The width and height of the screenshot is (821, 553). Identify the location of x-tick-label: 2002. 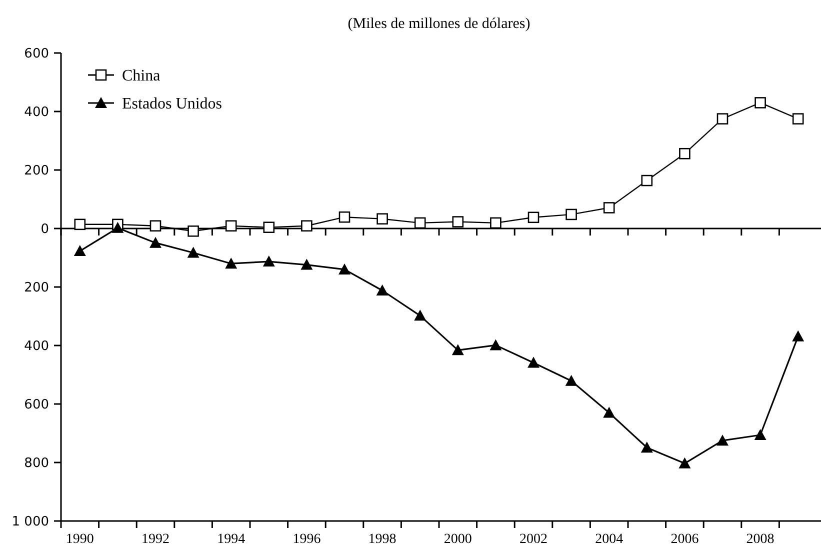
(534, 539).